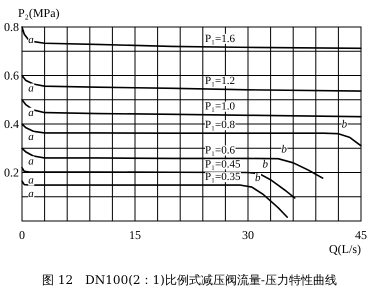  Describe the element at coordinates (361, 235) in the screenshot. I see `x-tick-label: 45` at that location.